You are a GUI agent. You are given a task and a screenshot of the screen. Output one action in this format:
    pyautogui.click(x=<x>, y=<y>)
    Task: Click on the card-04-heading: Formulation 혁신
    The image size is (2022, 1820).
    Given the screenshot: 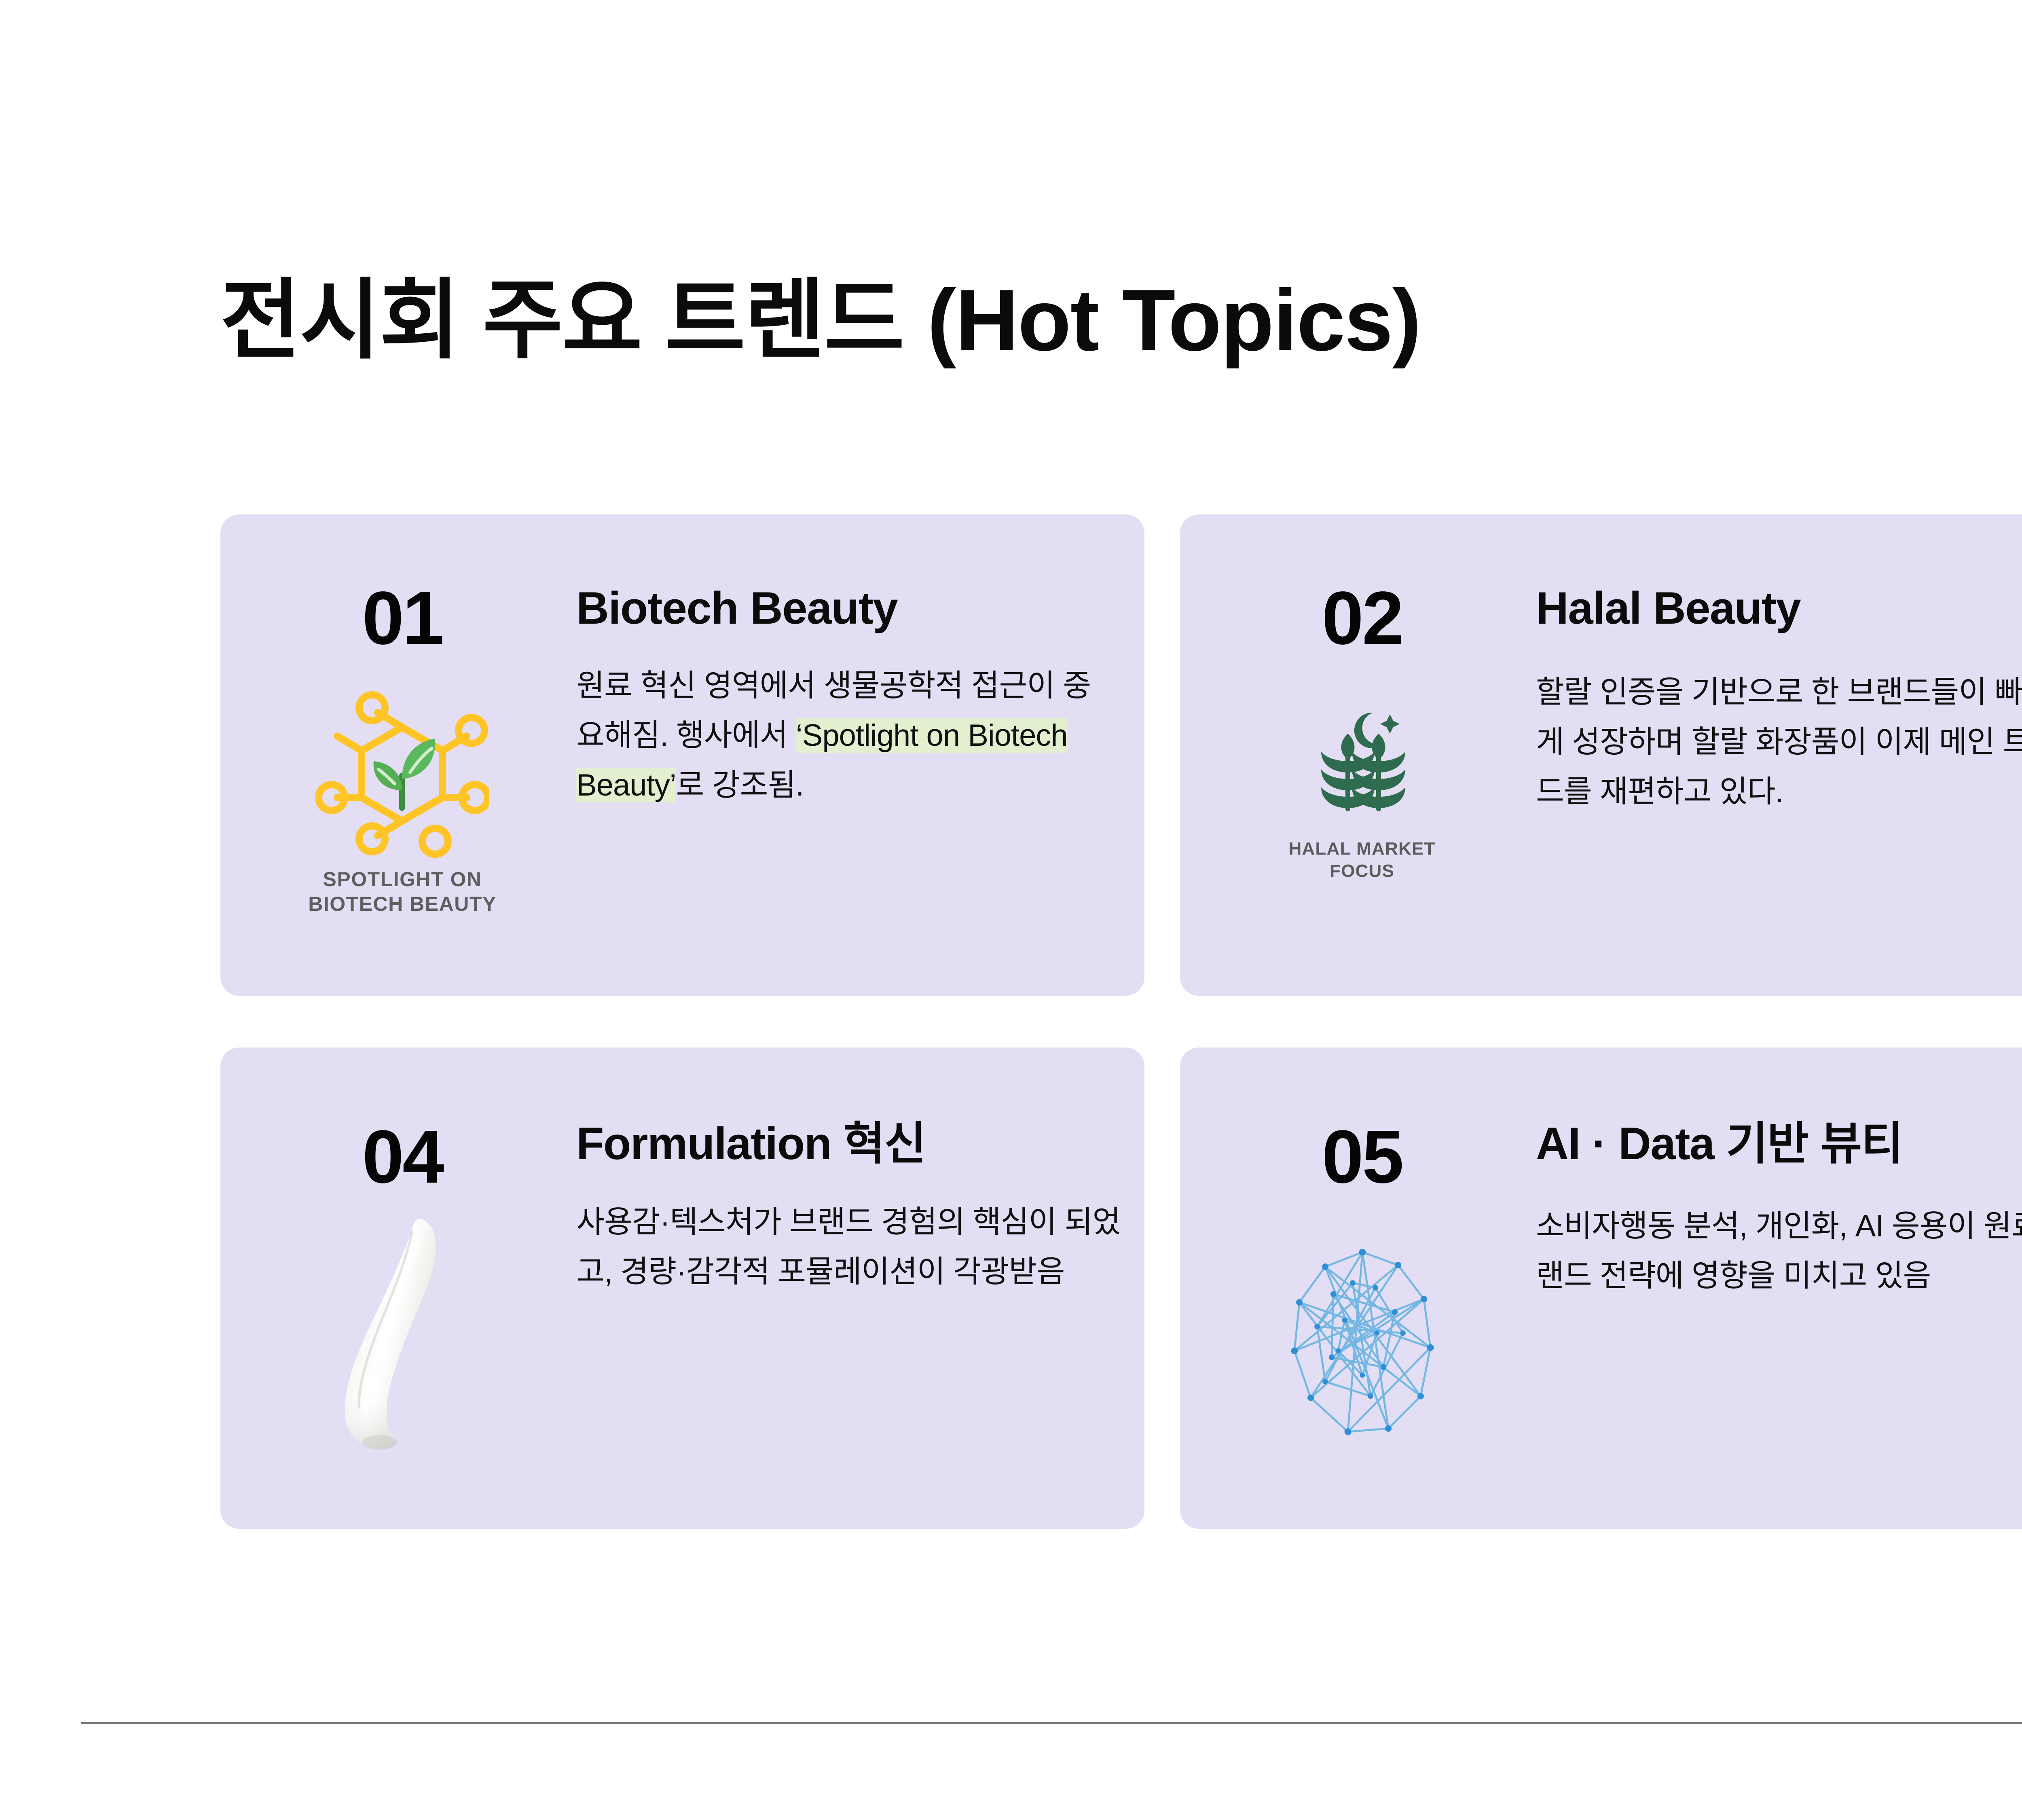 What is the action you would take?
    pyautogui.click(x=751, y=1143)
    